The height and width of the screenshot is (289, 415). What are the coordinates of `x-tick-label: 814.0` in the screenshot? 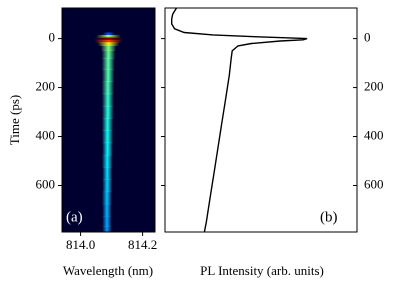 It's located at (80, 244).